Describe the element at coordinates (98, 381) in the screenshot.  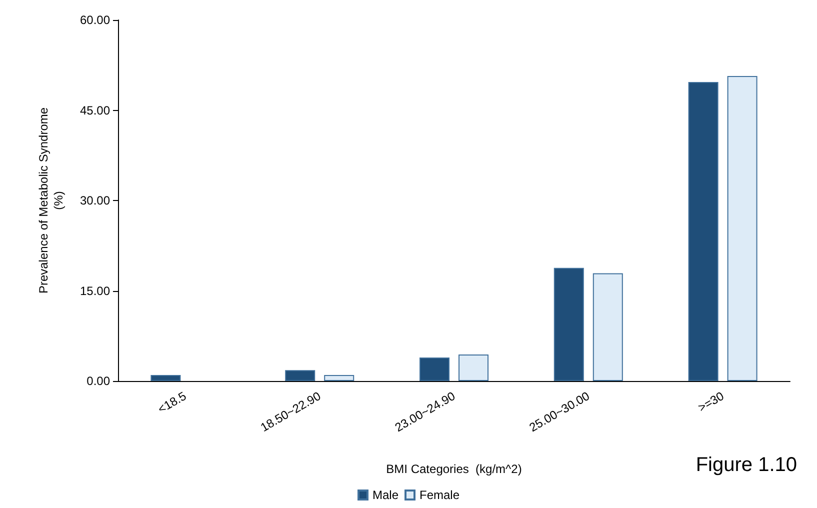
I see `y-tick-label: 0.00` at that location.